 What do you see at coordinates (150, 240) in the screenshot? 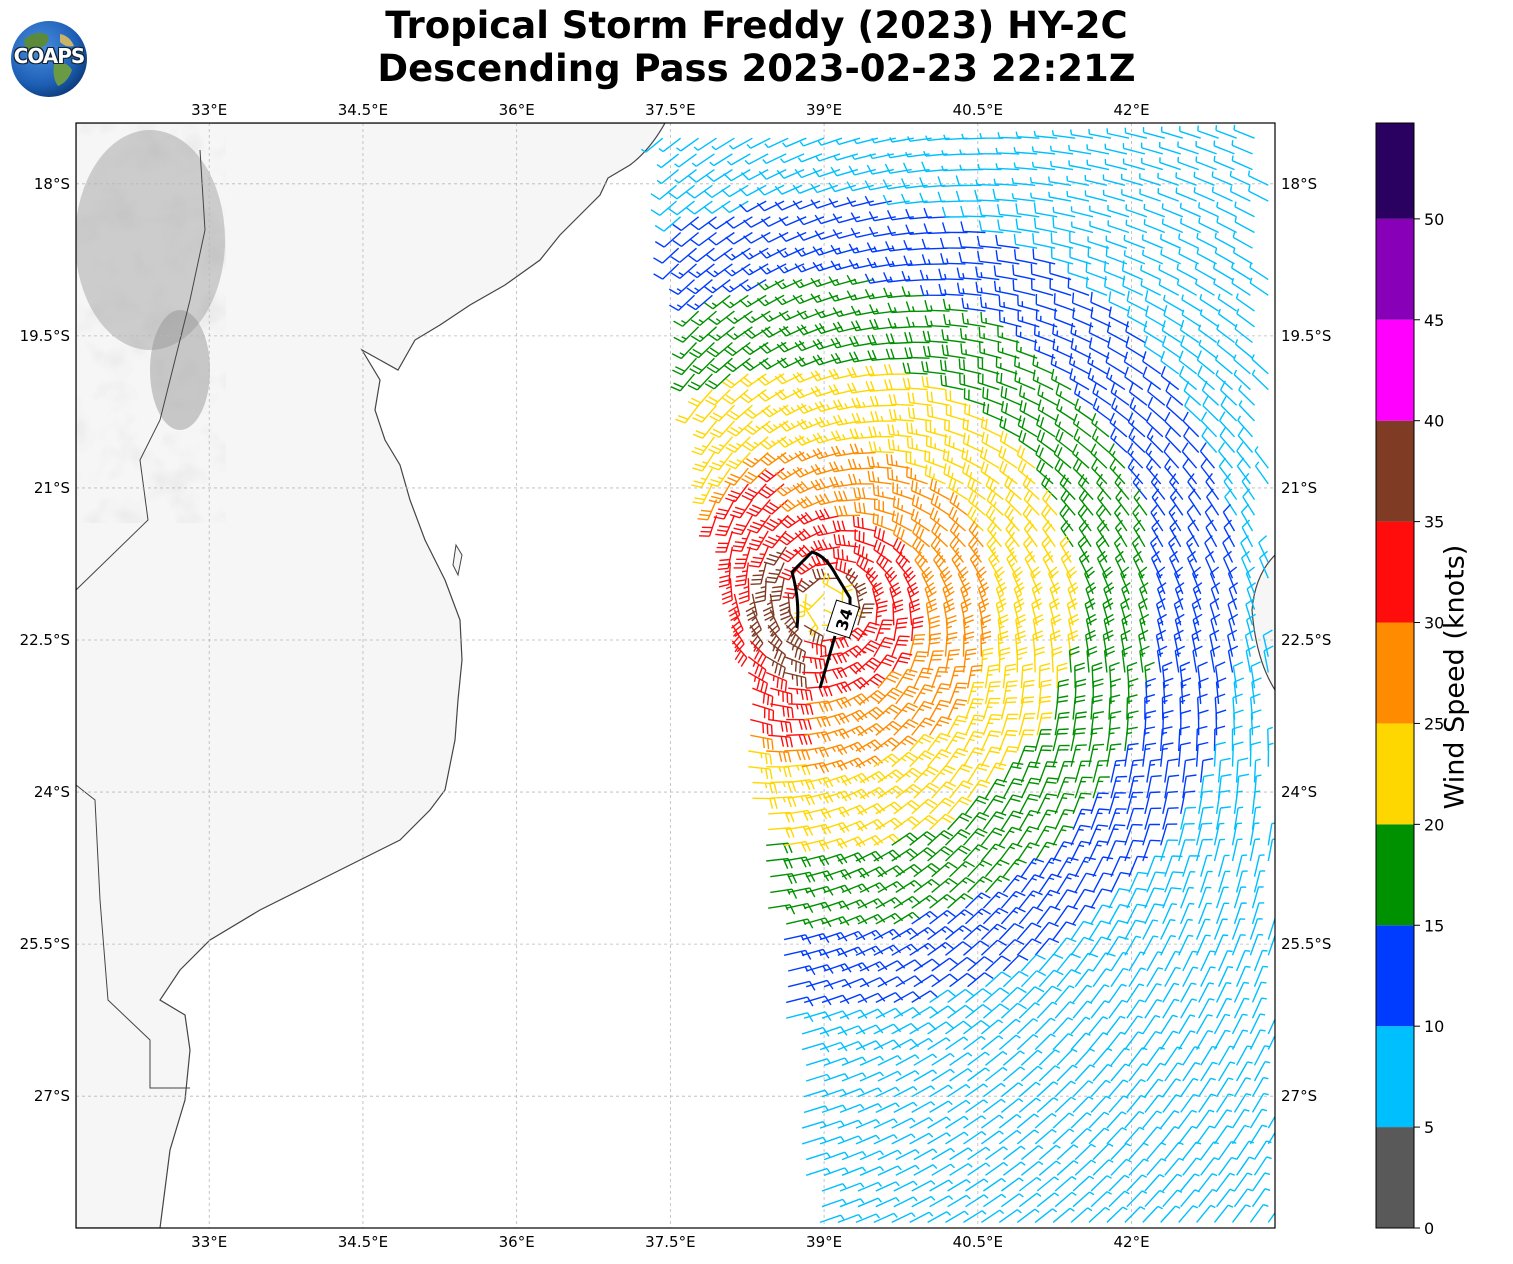
I see `highland-relief` at bounding box center [150, 240].